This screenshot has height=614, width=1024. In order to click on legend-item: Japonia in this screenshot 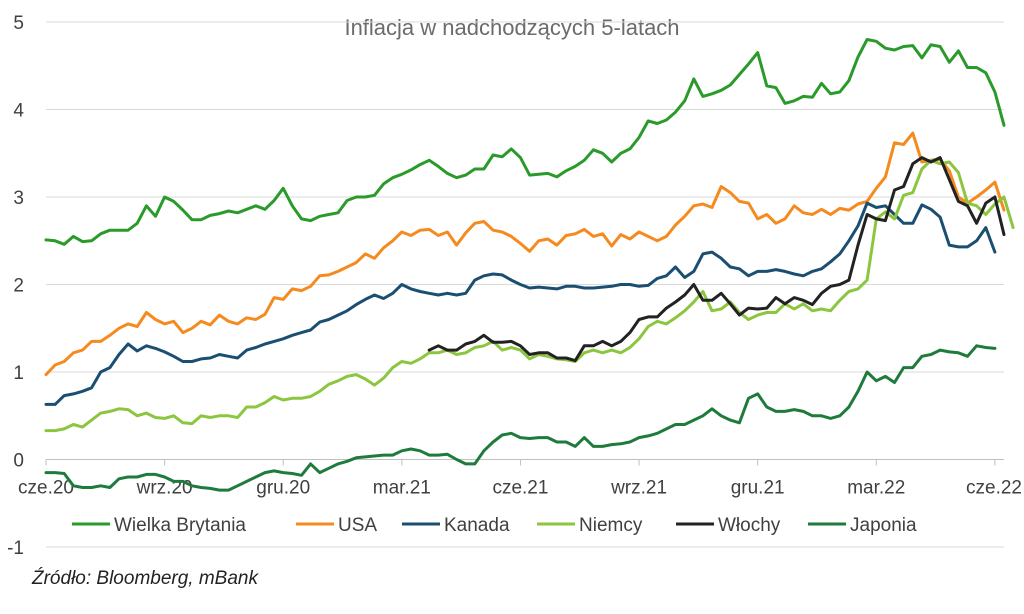, I will do `click(862, 525)`.